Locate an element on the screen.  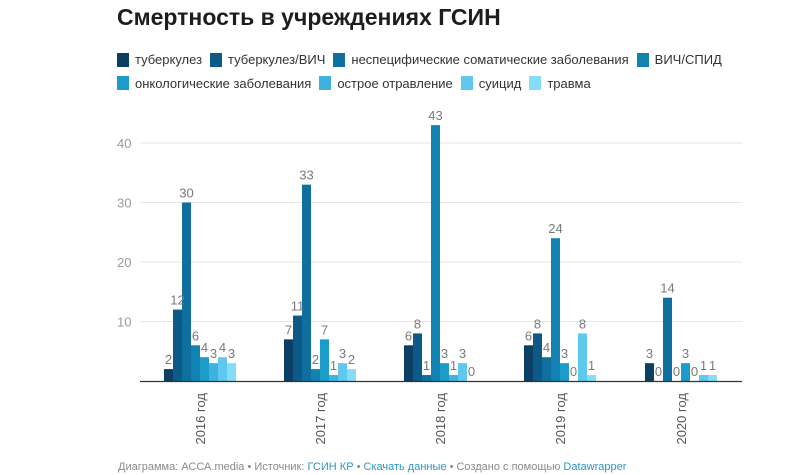
chart-title: Смертность в учреждениях ГСИН is located at coordinates (309, 17).